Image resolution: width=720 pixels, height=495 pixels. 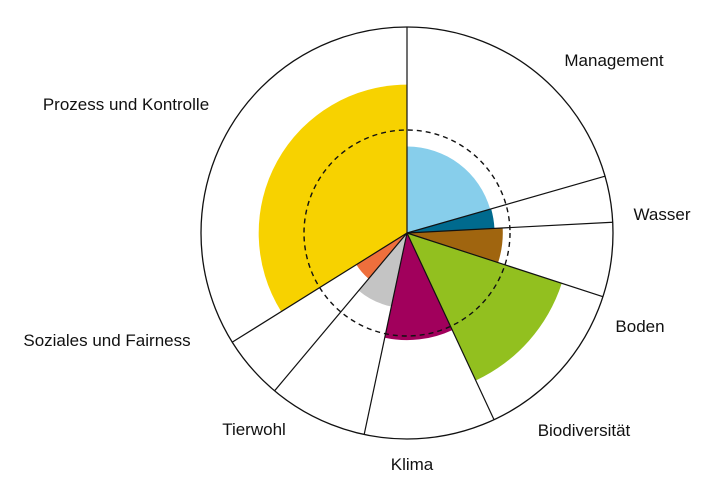 What do you see at coordinates (332, 198) in the screenshot?
I see `wedge-prozess-und-kontrolle` at bounding box center [332, 198].